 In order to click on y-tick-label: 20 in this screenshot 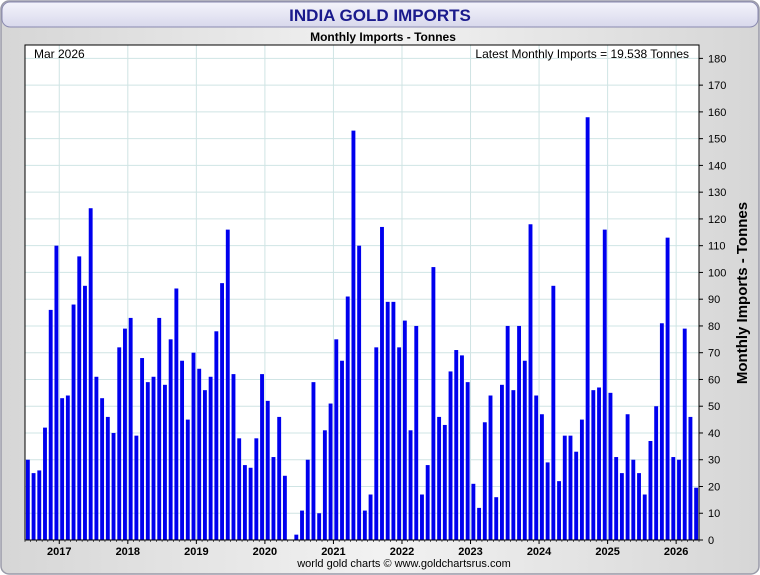, I will do `click(714, 487)`.